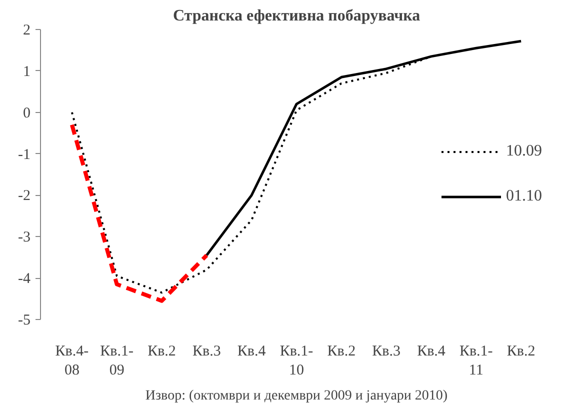  What do you see at coordinates (296, 16) in the screenshot?
I see `chart-title: Странска ефективна побарувачка` at bounding box center [296, 16].